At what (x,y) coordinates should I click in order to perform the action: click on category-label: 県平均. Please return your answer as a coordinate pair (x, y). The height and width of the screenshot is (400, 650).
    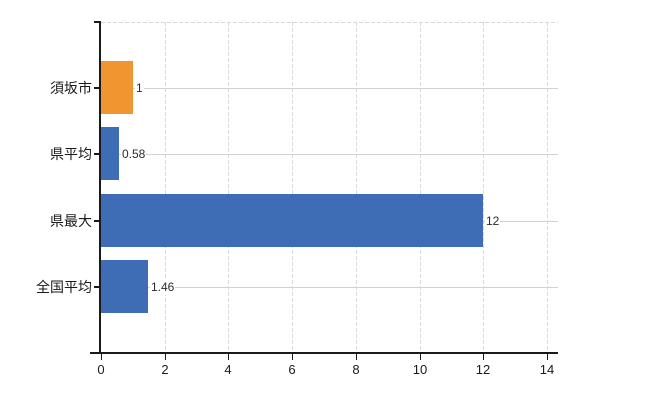
    Looking at the image, I should click on (71, 154).